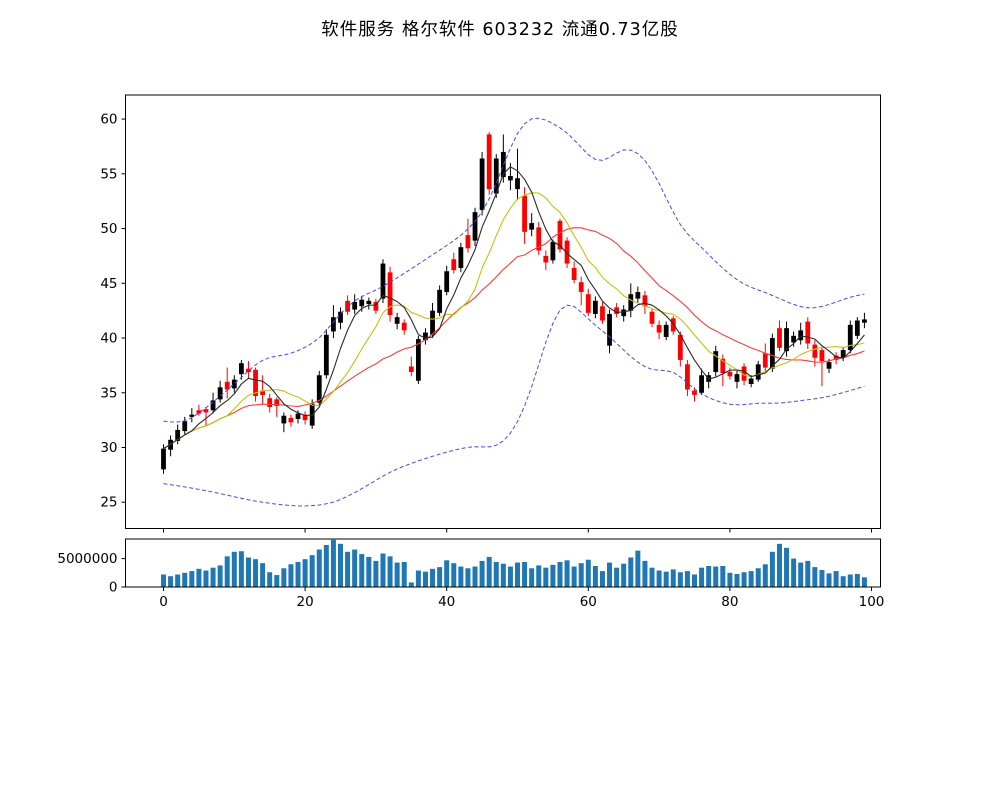 This screenshot has height=800, width=1000. What do you see at coordinates (729, 602) in the screenshot?
I see `x-tick-label: 80` at bounding box center [729, 602].